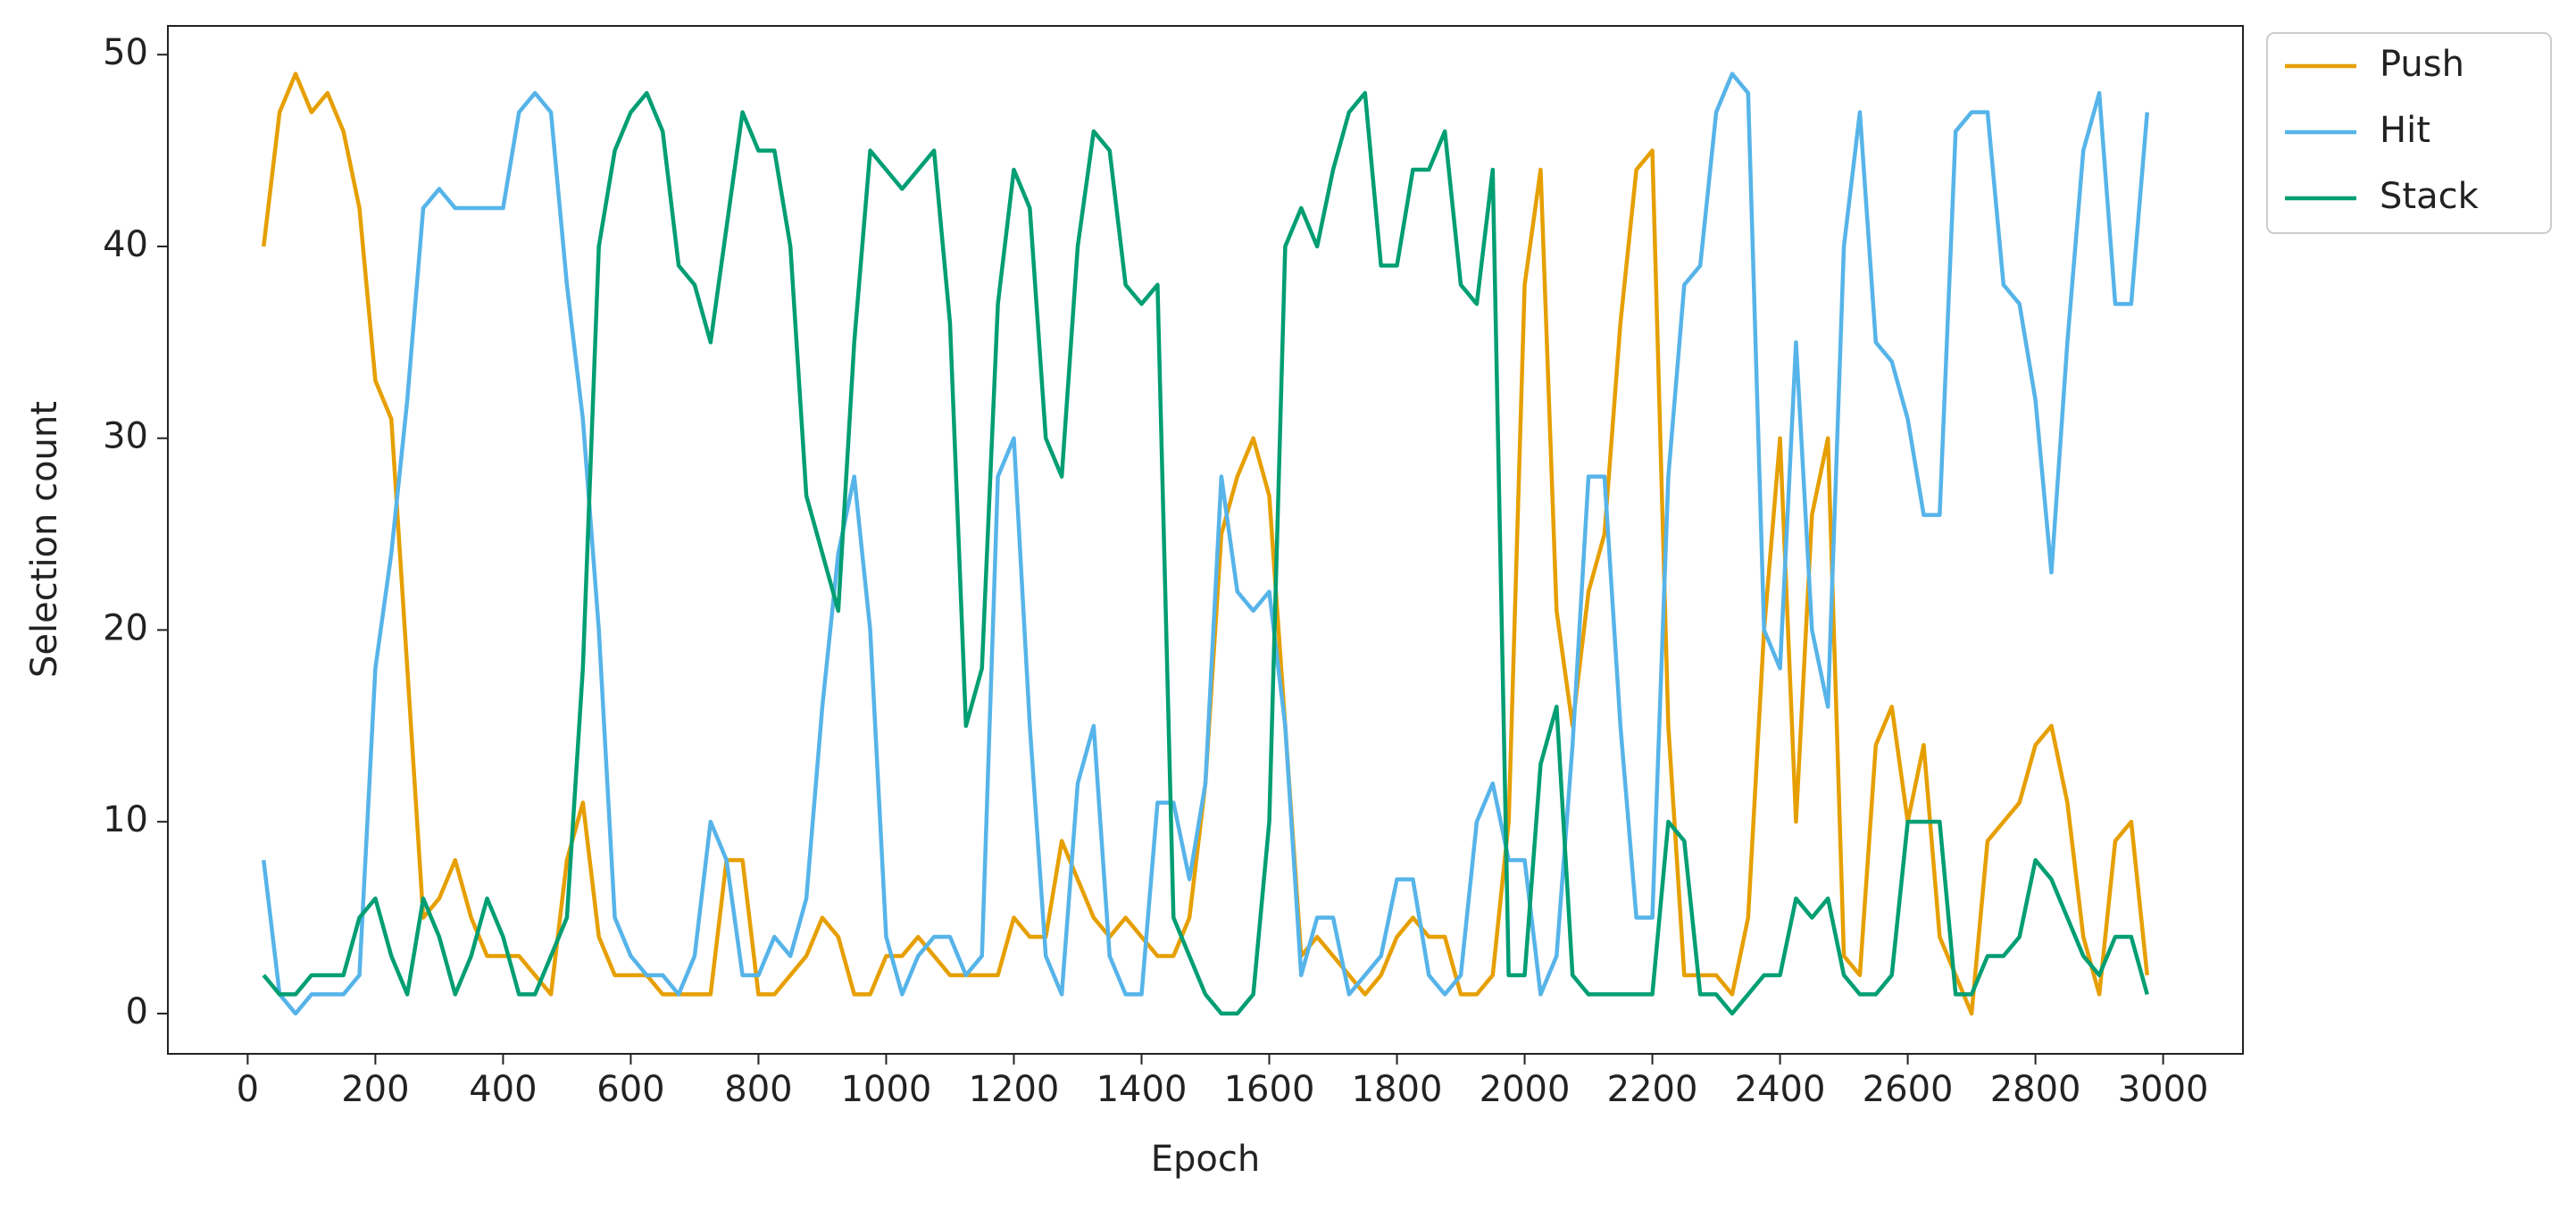  What do you see at coordinates (1652, 1089) in the screenshot?
I see `x-tick-label: 2200` at bounding box center [1652, 1089].